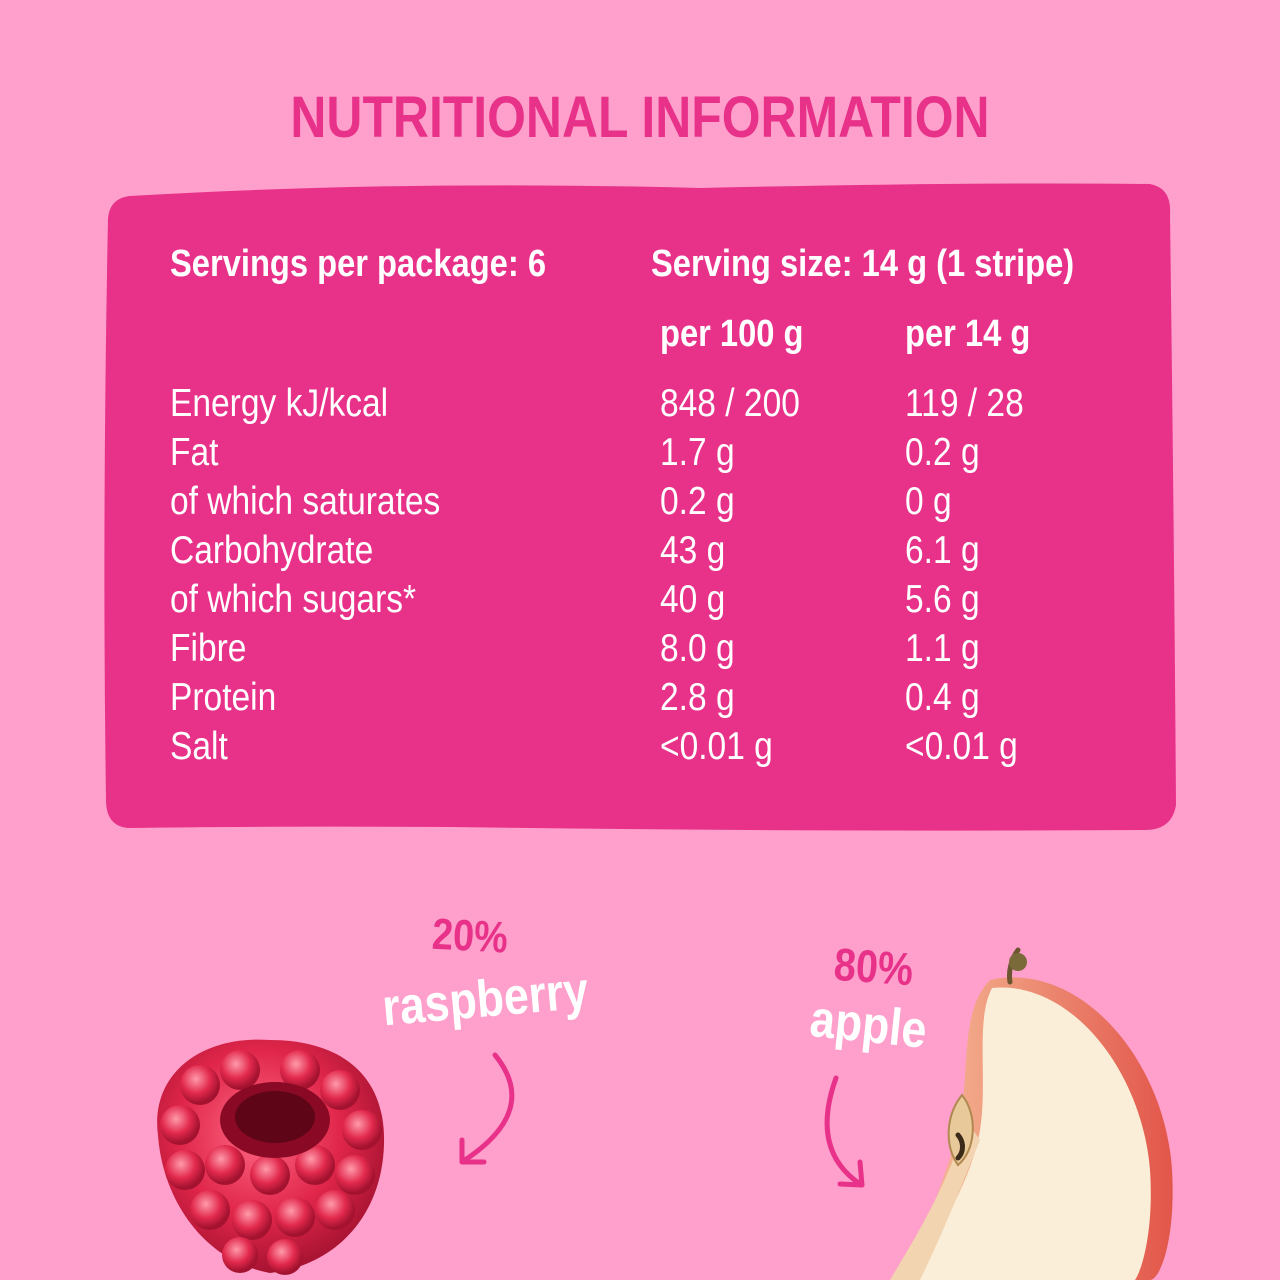 The image size is (1280, 1280). I want to click on row-label: of which sugars*, so click(293, 599).